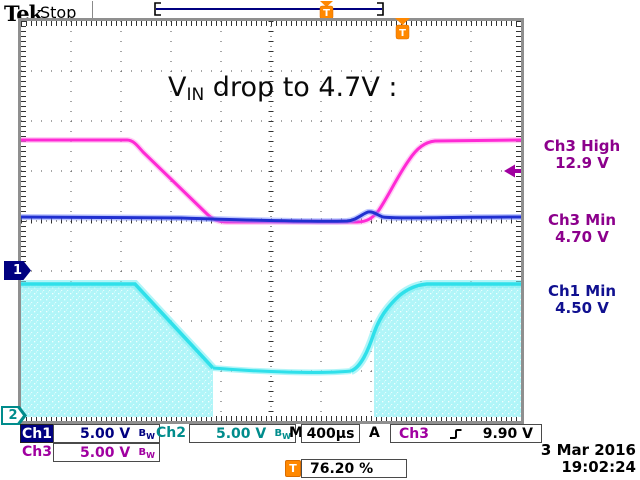 The height and width of the screenshot is (480, 640). What do you see at coordinates (512, 171) in the screenshot?
I see `trigger-level-arrow` at bounding box center [512, 171].